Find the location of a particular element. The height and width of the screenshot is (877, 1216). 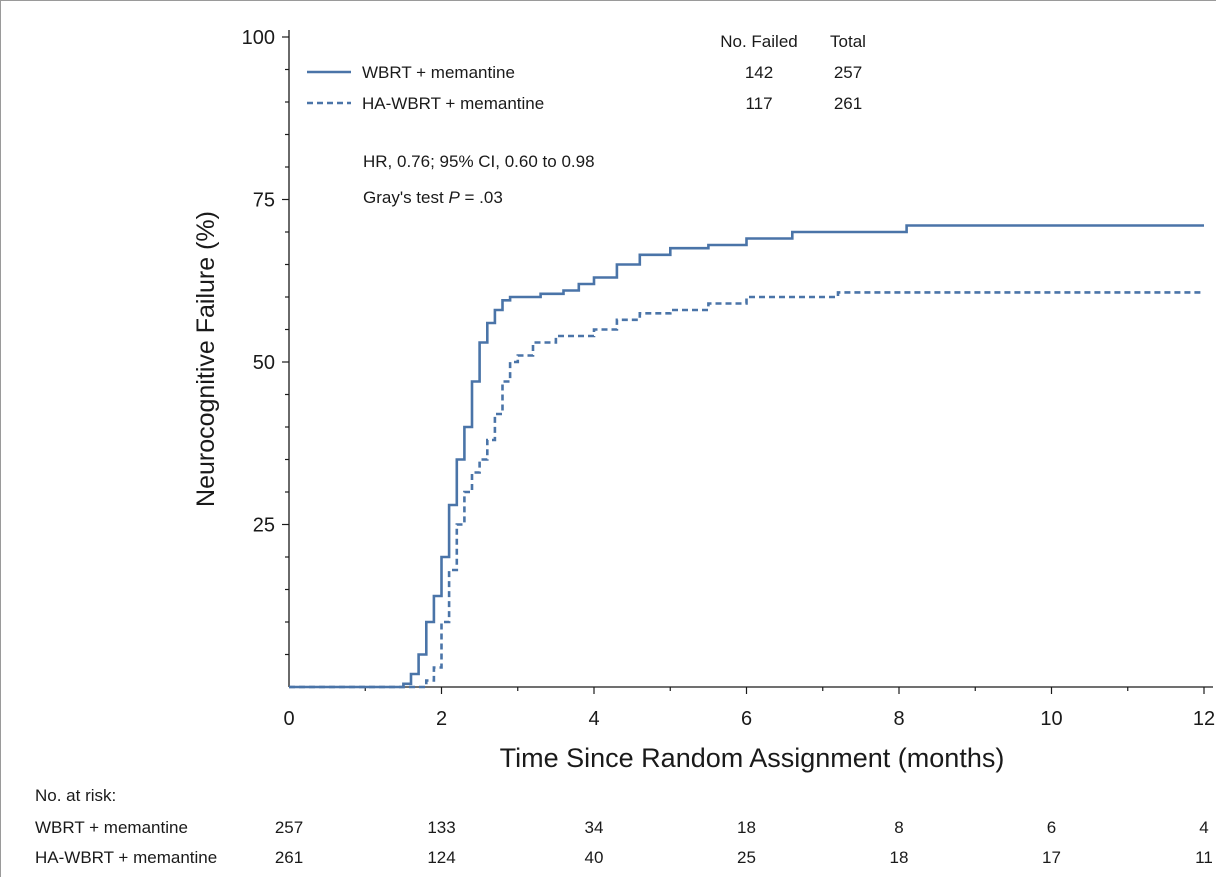

y-axis-label: Neurocognitive Failure (%) is located at coordinates (206, 359).